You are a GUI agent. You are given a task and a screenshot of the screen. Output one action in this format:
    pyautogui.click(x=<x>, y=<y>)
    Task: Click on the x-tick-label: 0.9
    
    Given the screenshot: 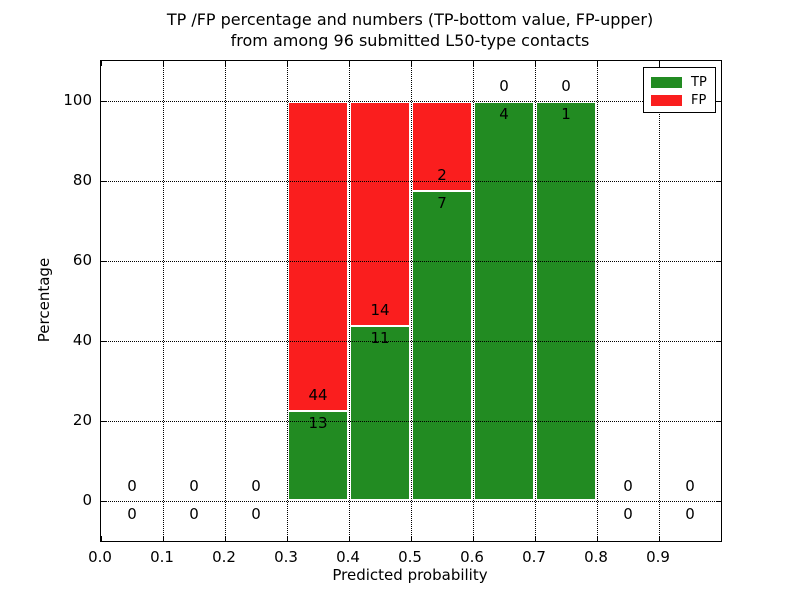 What is the action you would take?
    pyautogui.click(x=658, y=557)
    